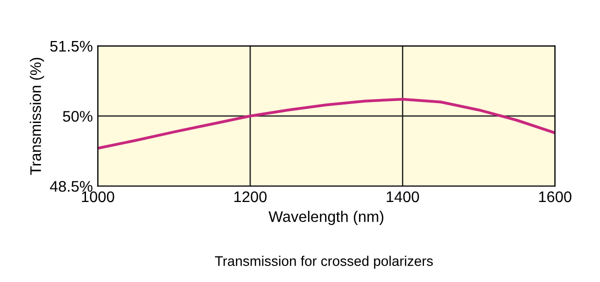 The width and height of the screenshot is (600, 282). Describe the element at coordinates (326, 124) in the screenshot. I see `line-series` at that location.